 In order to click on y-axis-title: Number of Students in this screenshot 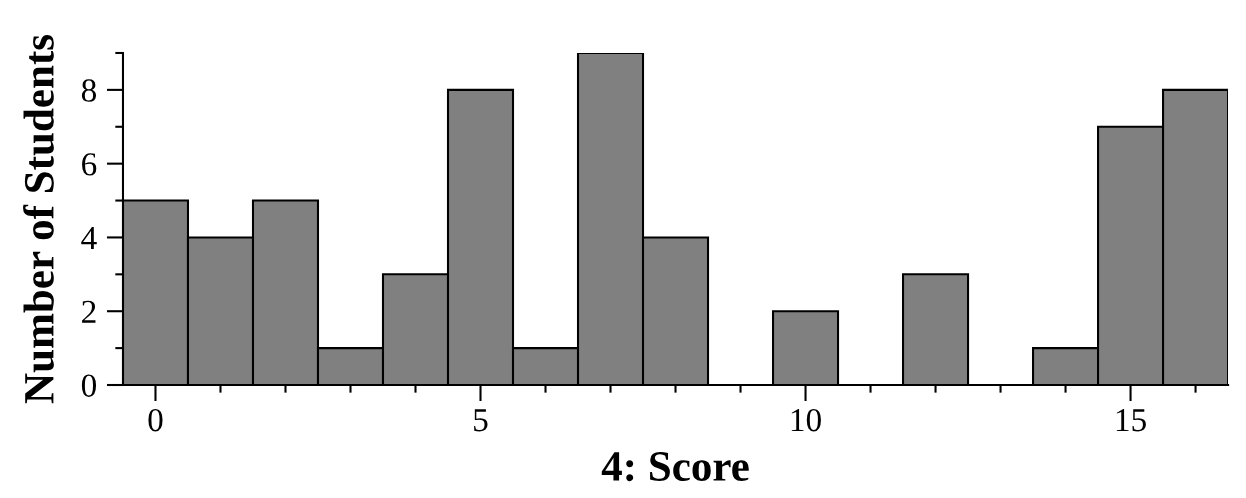, I will do `click(38, 219)`.